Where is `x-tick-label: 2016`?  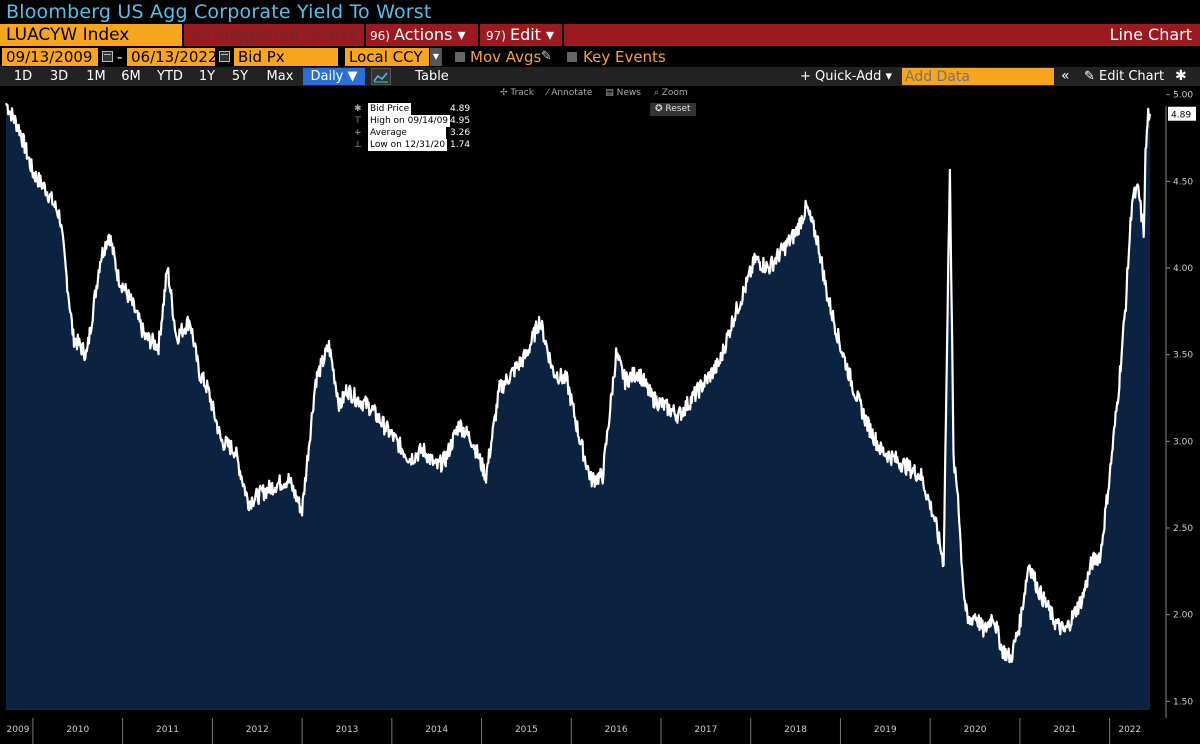 x-tick-label: 2016 is located at coordinates (616, 730).